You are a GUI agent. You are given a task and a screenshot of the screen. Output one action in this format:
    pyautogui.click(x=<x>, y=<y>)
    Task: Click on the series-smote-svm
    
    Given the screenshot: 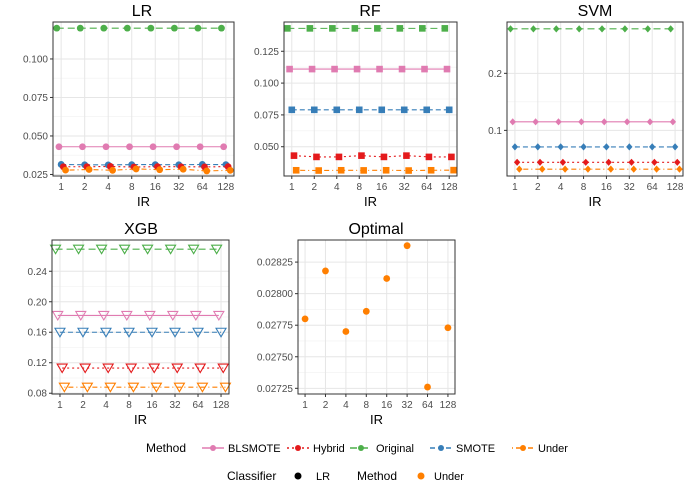 What is the action you would take?
    pyautogui.click(x=595, y=147)
    